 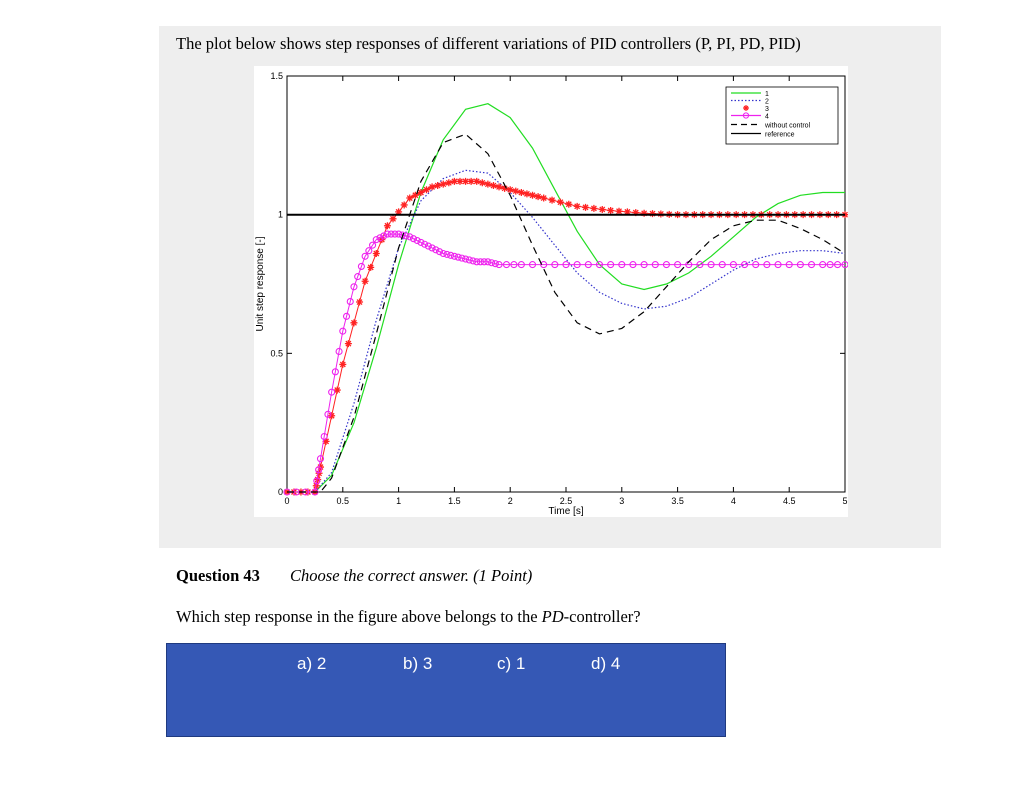 I want to click on answer-option-b: b) 3, so click(x=418, y=663).